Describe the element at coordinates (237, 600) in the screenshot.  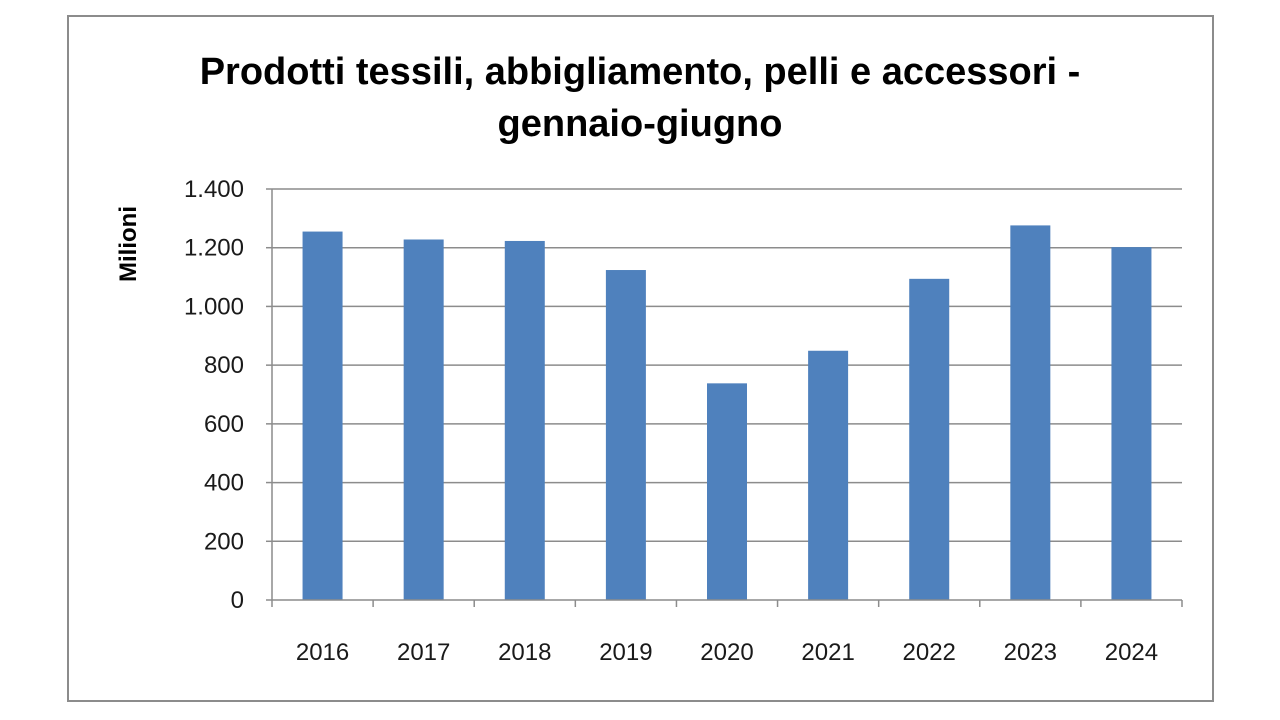
I see `y-tick-label: 0` at that location.